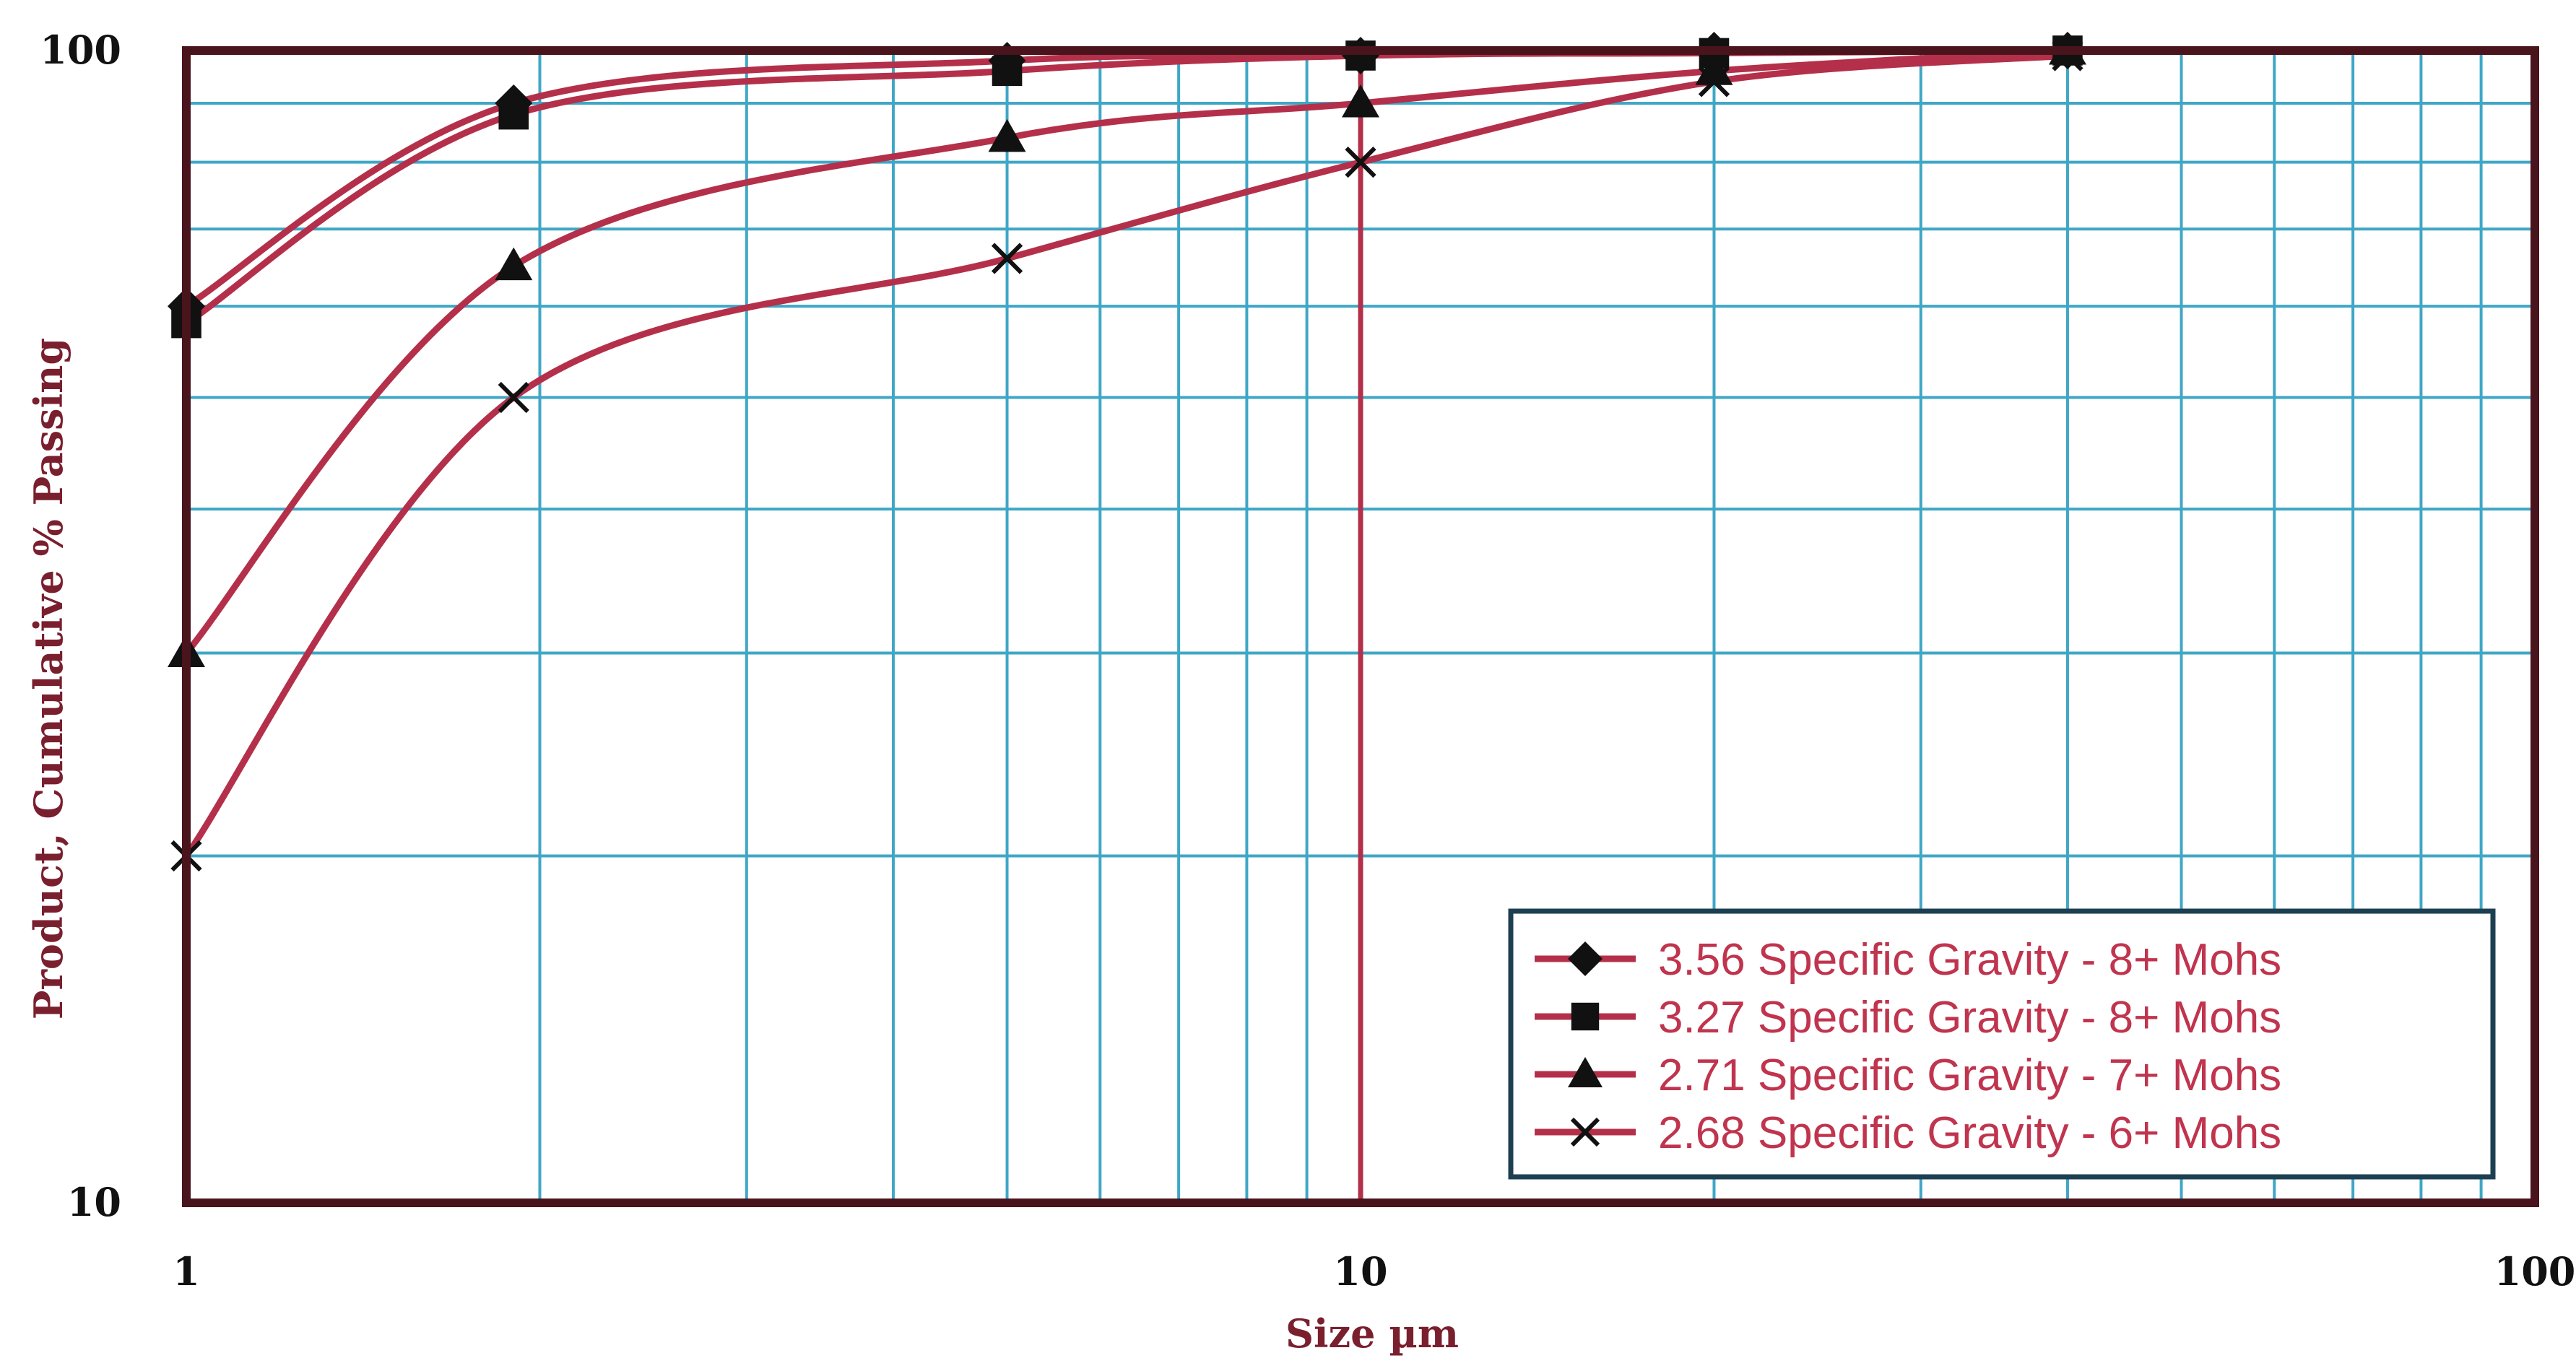  Describe the element at coordinates (2535, 1271) in the screenshot. I see `x-tick-label: 100` at that location.